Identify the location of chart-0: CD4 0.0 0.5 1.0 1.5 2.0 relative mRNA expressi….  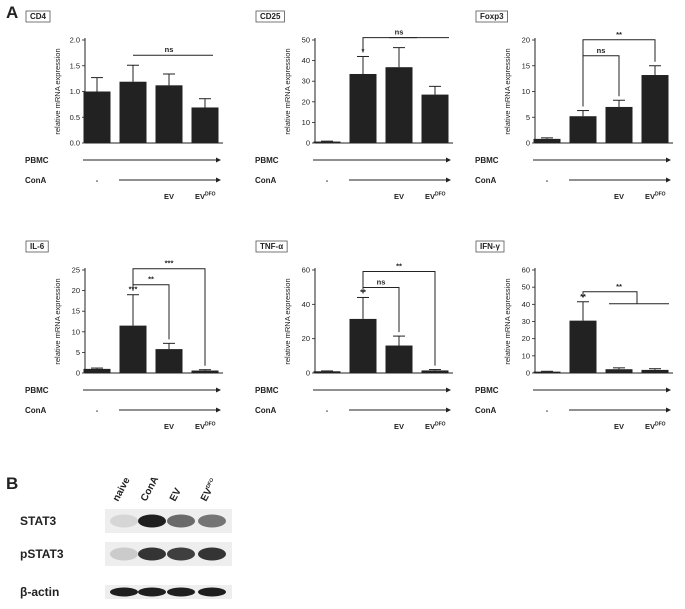
(124, 106).